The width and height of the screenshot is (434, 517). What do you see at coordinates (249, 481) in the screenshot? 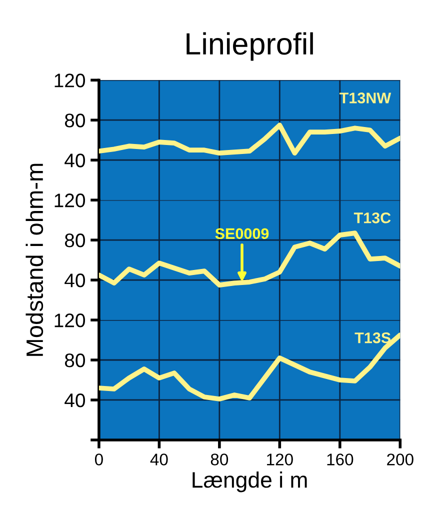
I see `x-axis-title: Længde i m` at bounding box center [249, 481].